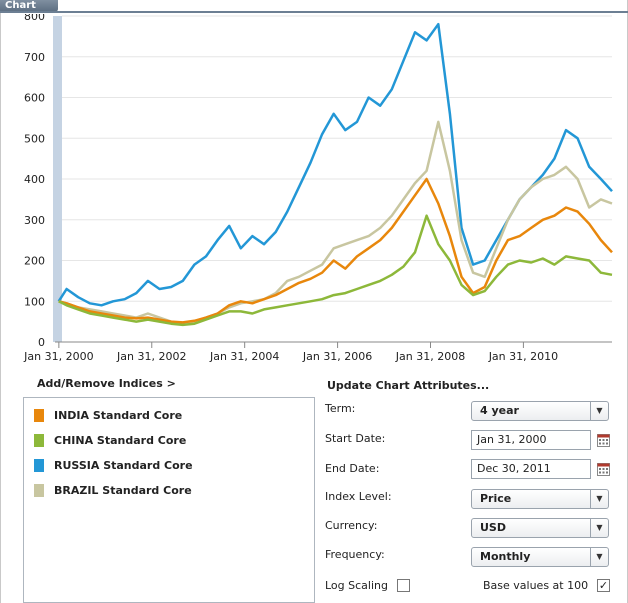 This screenshot has width=628, height=603. Describe the element at coordinates (34, 98) in the screenshot. I see `y-tick-label: 600` at that location.